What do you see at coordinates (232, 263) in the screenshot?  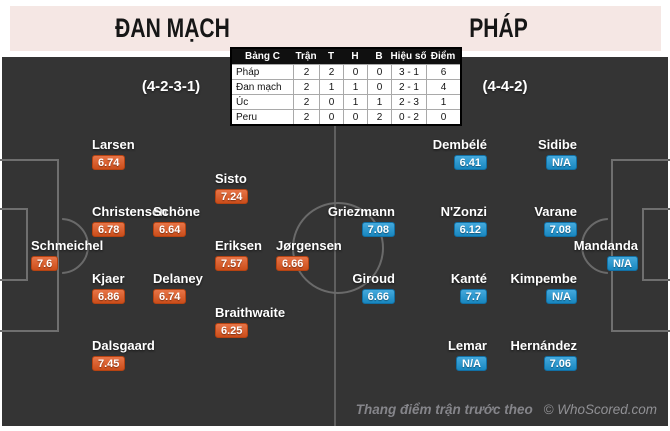 I see `rating-badge: 7.57` at bounding box center [232, 263].